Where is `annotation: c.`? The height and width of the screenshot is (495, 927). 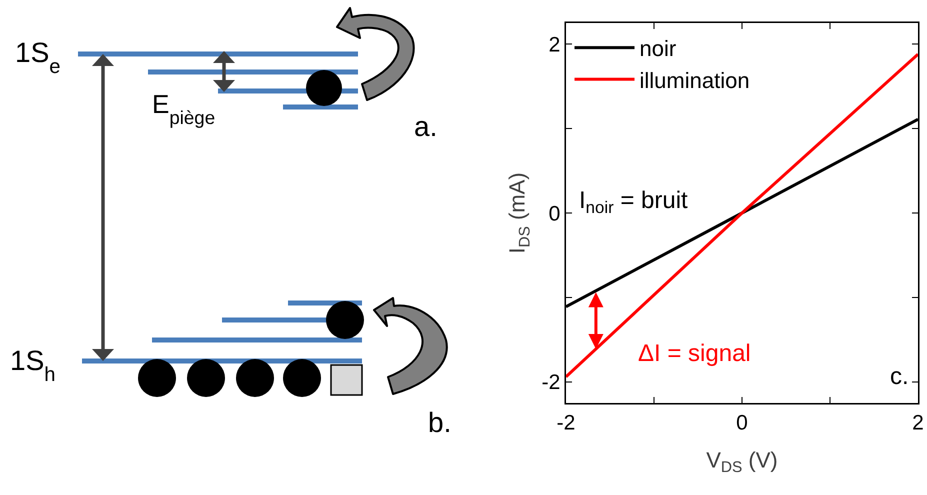 annotation: c. is located at coordinates (899, 376).